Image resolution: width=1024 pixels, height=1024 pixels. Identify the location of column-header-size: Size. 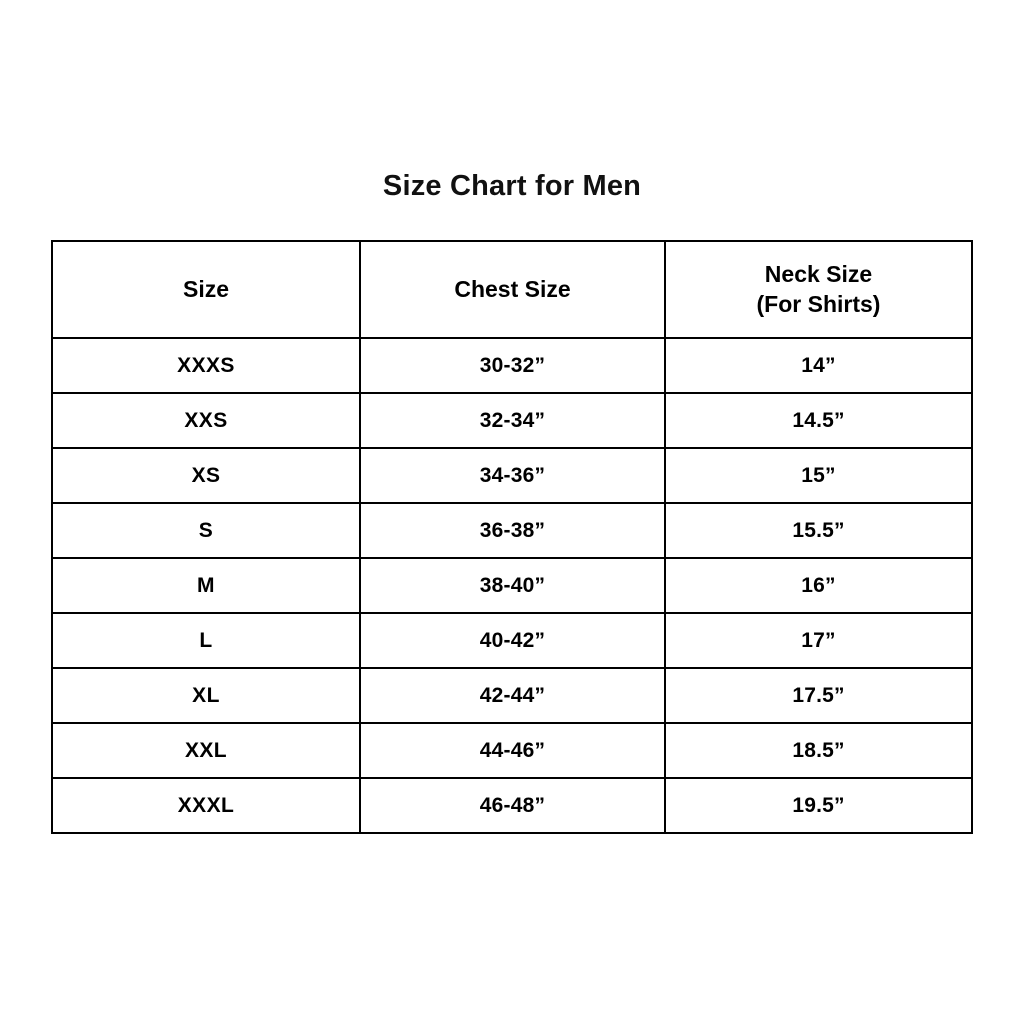
(206, 289).